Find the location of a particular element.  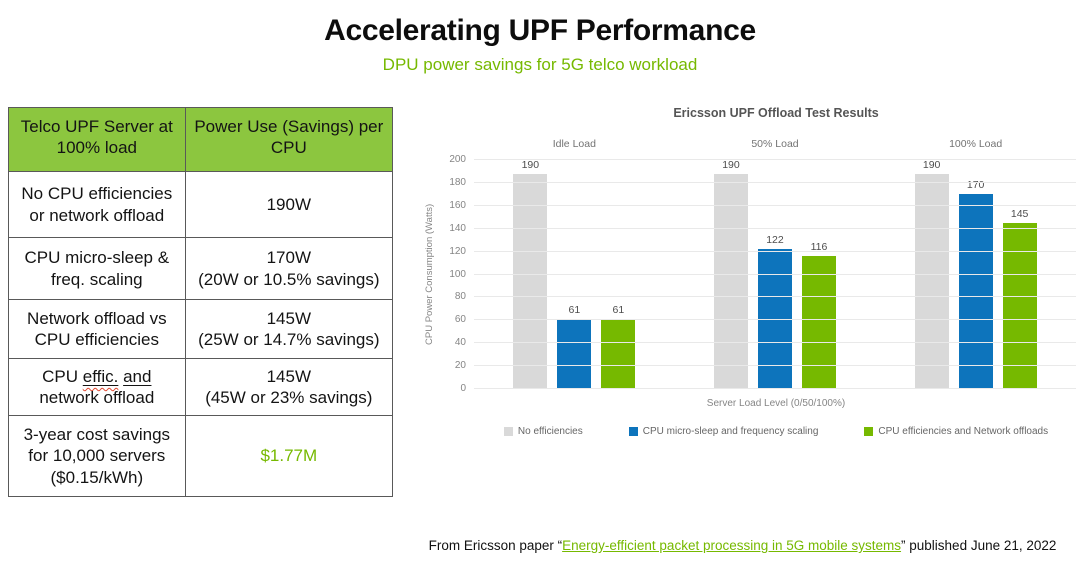

row-label: CPU micro-sleep & freq. scaling is located at coordinates (97, 268).